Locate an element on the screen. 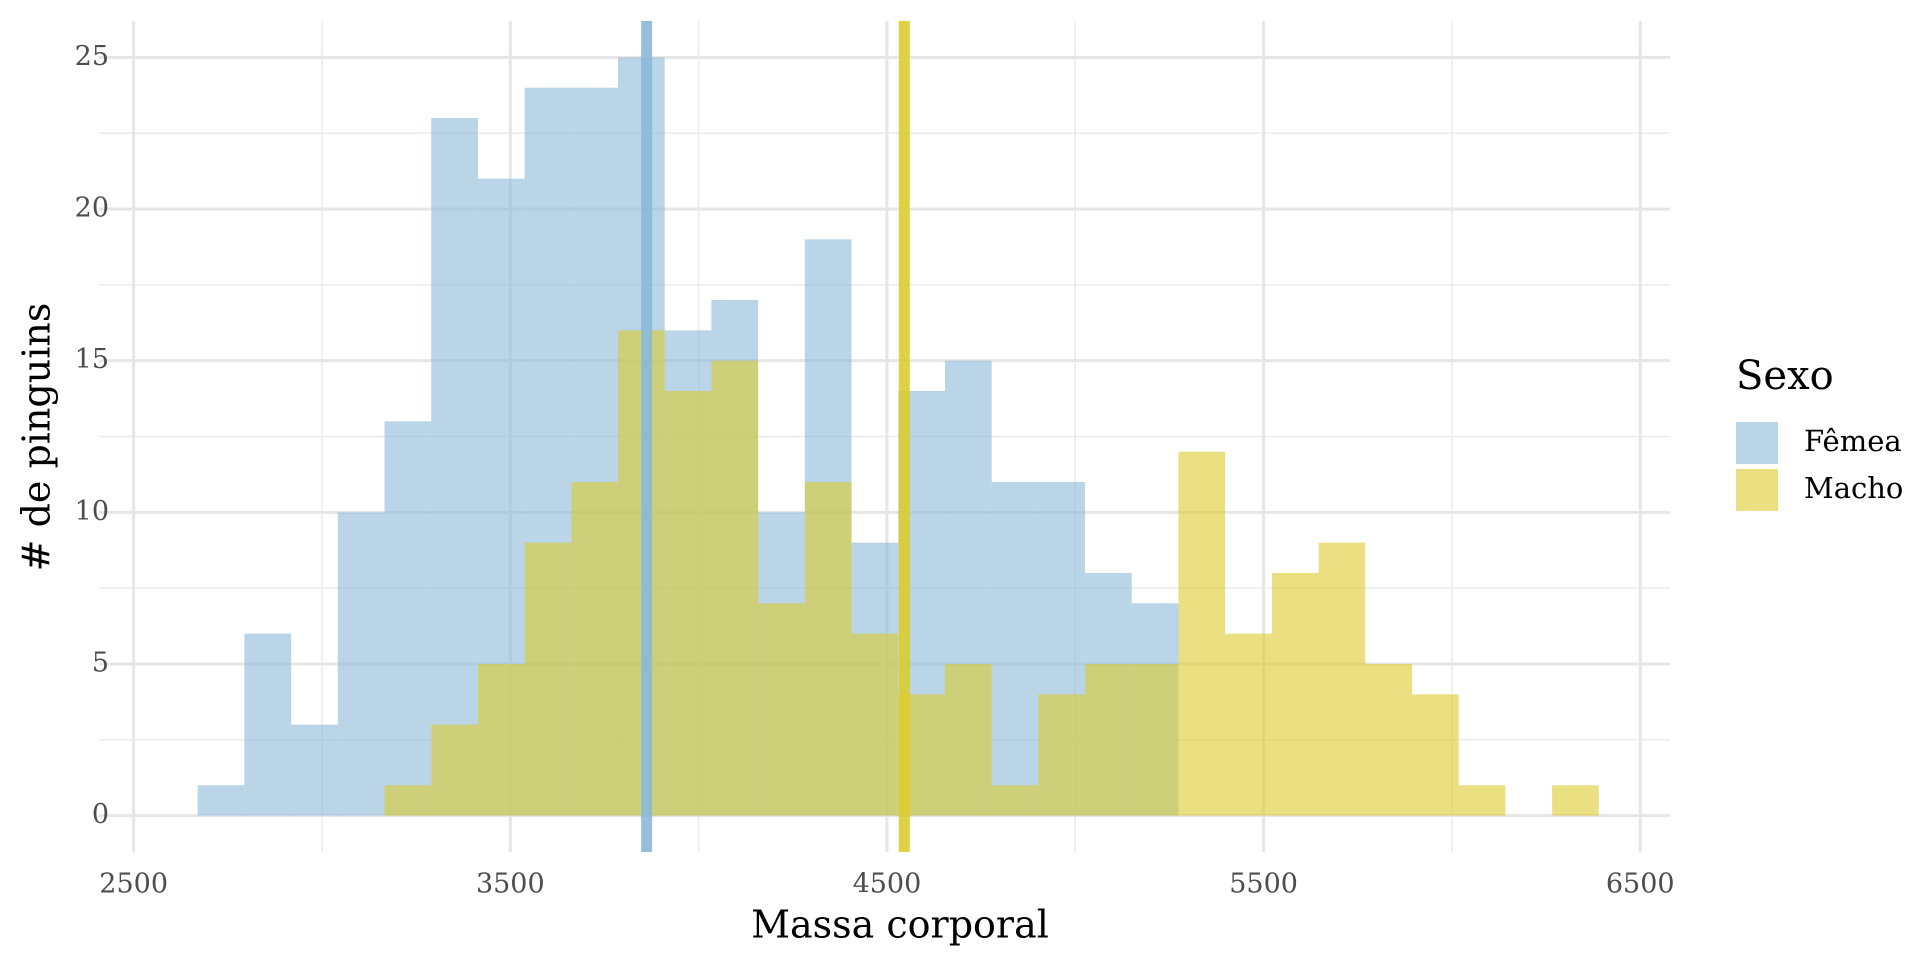  legend-label: Macho is located at coordinates (1853, 488).